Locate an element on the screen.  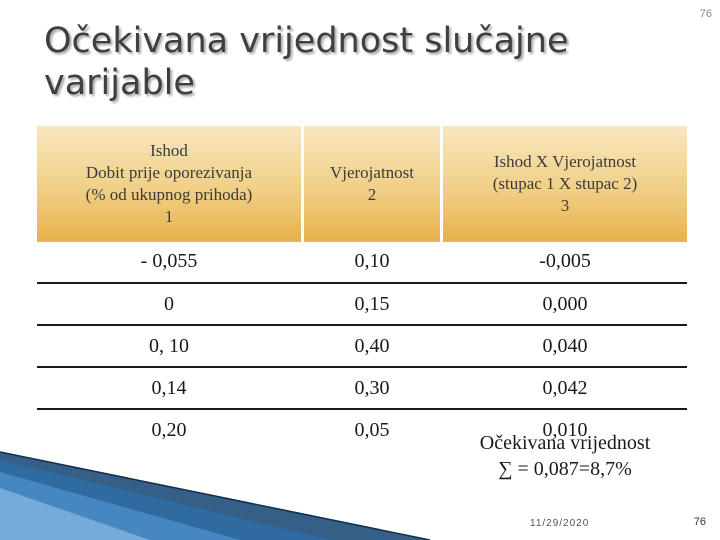
header-line: Dobit prije oporezivanja is located at coordinates (169, 172).